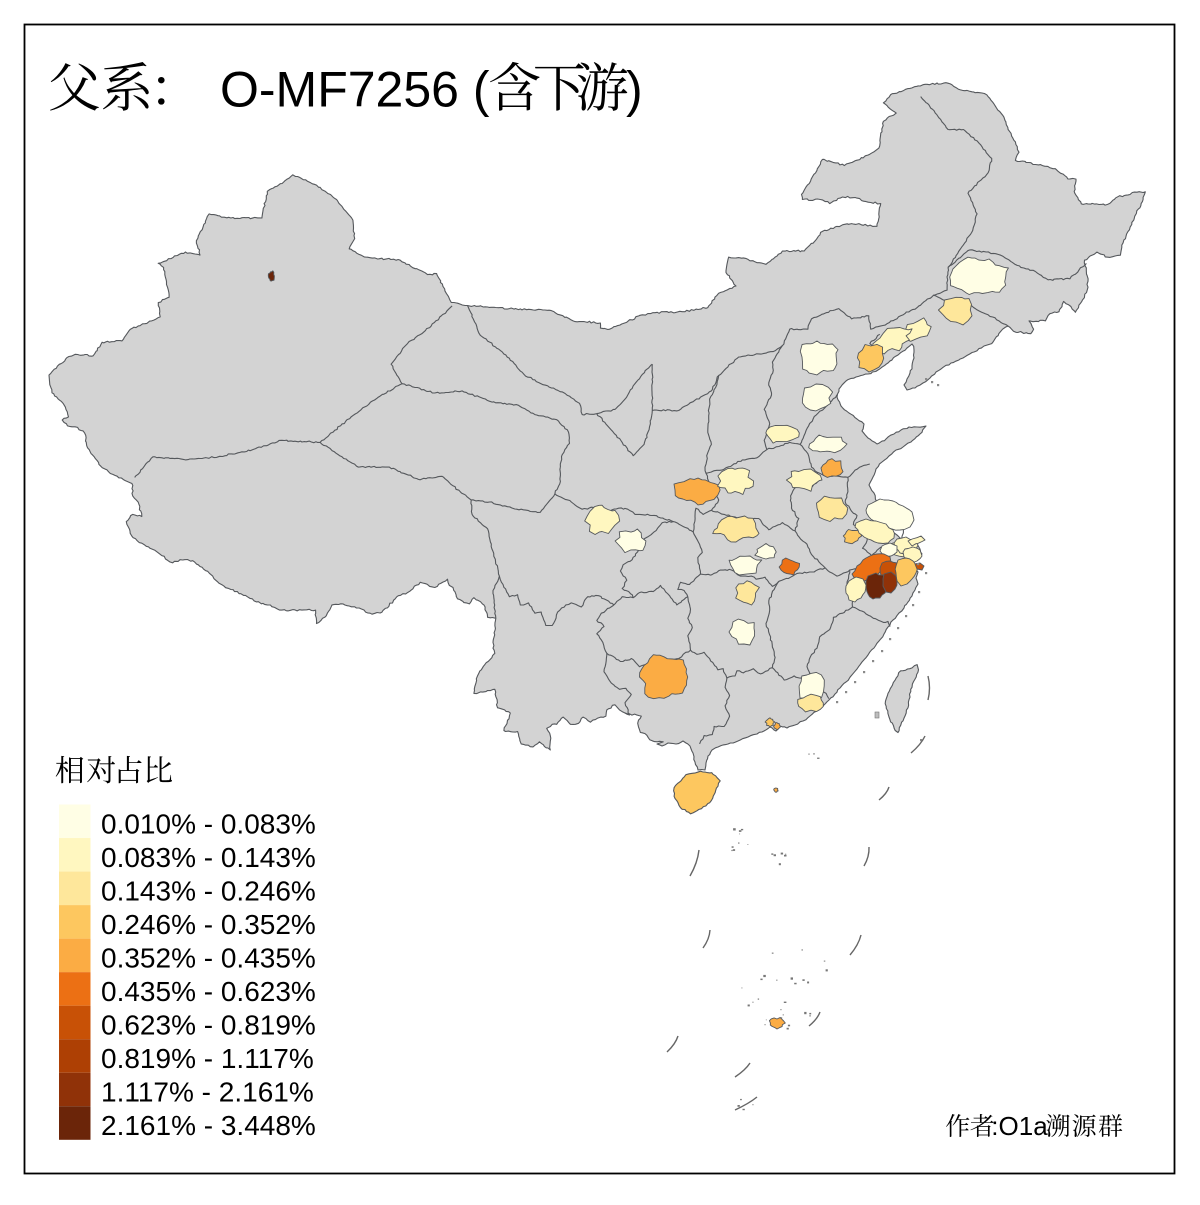  What do you see at coordinates (208, 857) in the screenshot?
I see `svg-text: 0.083% - 0.143%` at bounding box center [208, 857].